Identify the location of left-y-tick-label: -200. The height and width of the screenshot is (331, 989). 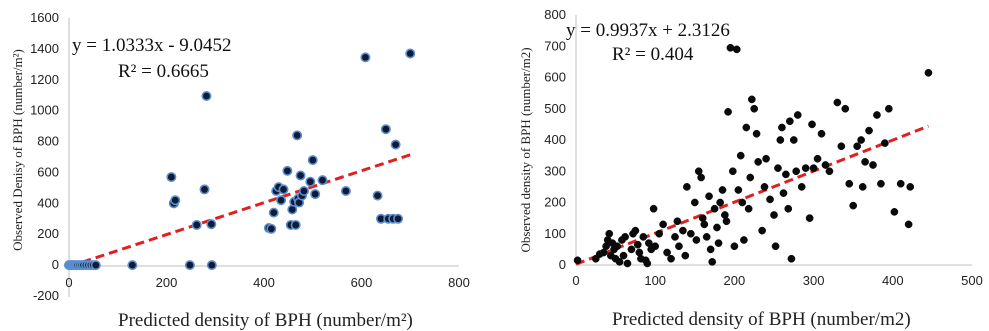
(46, 295).